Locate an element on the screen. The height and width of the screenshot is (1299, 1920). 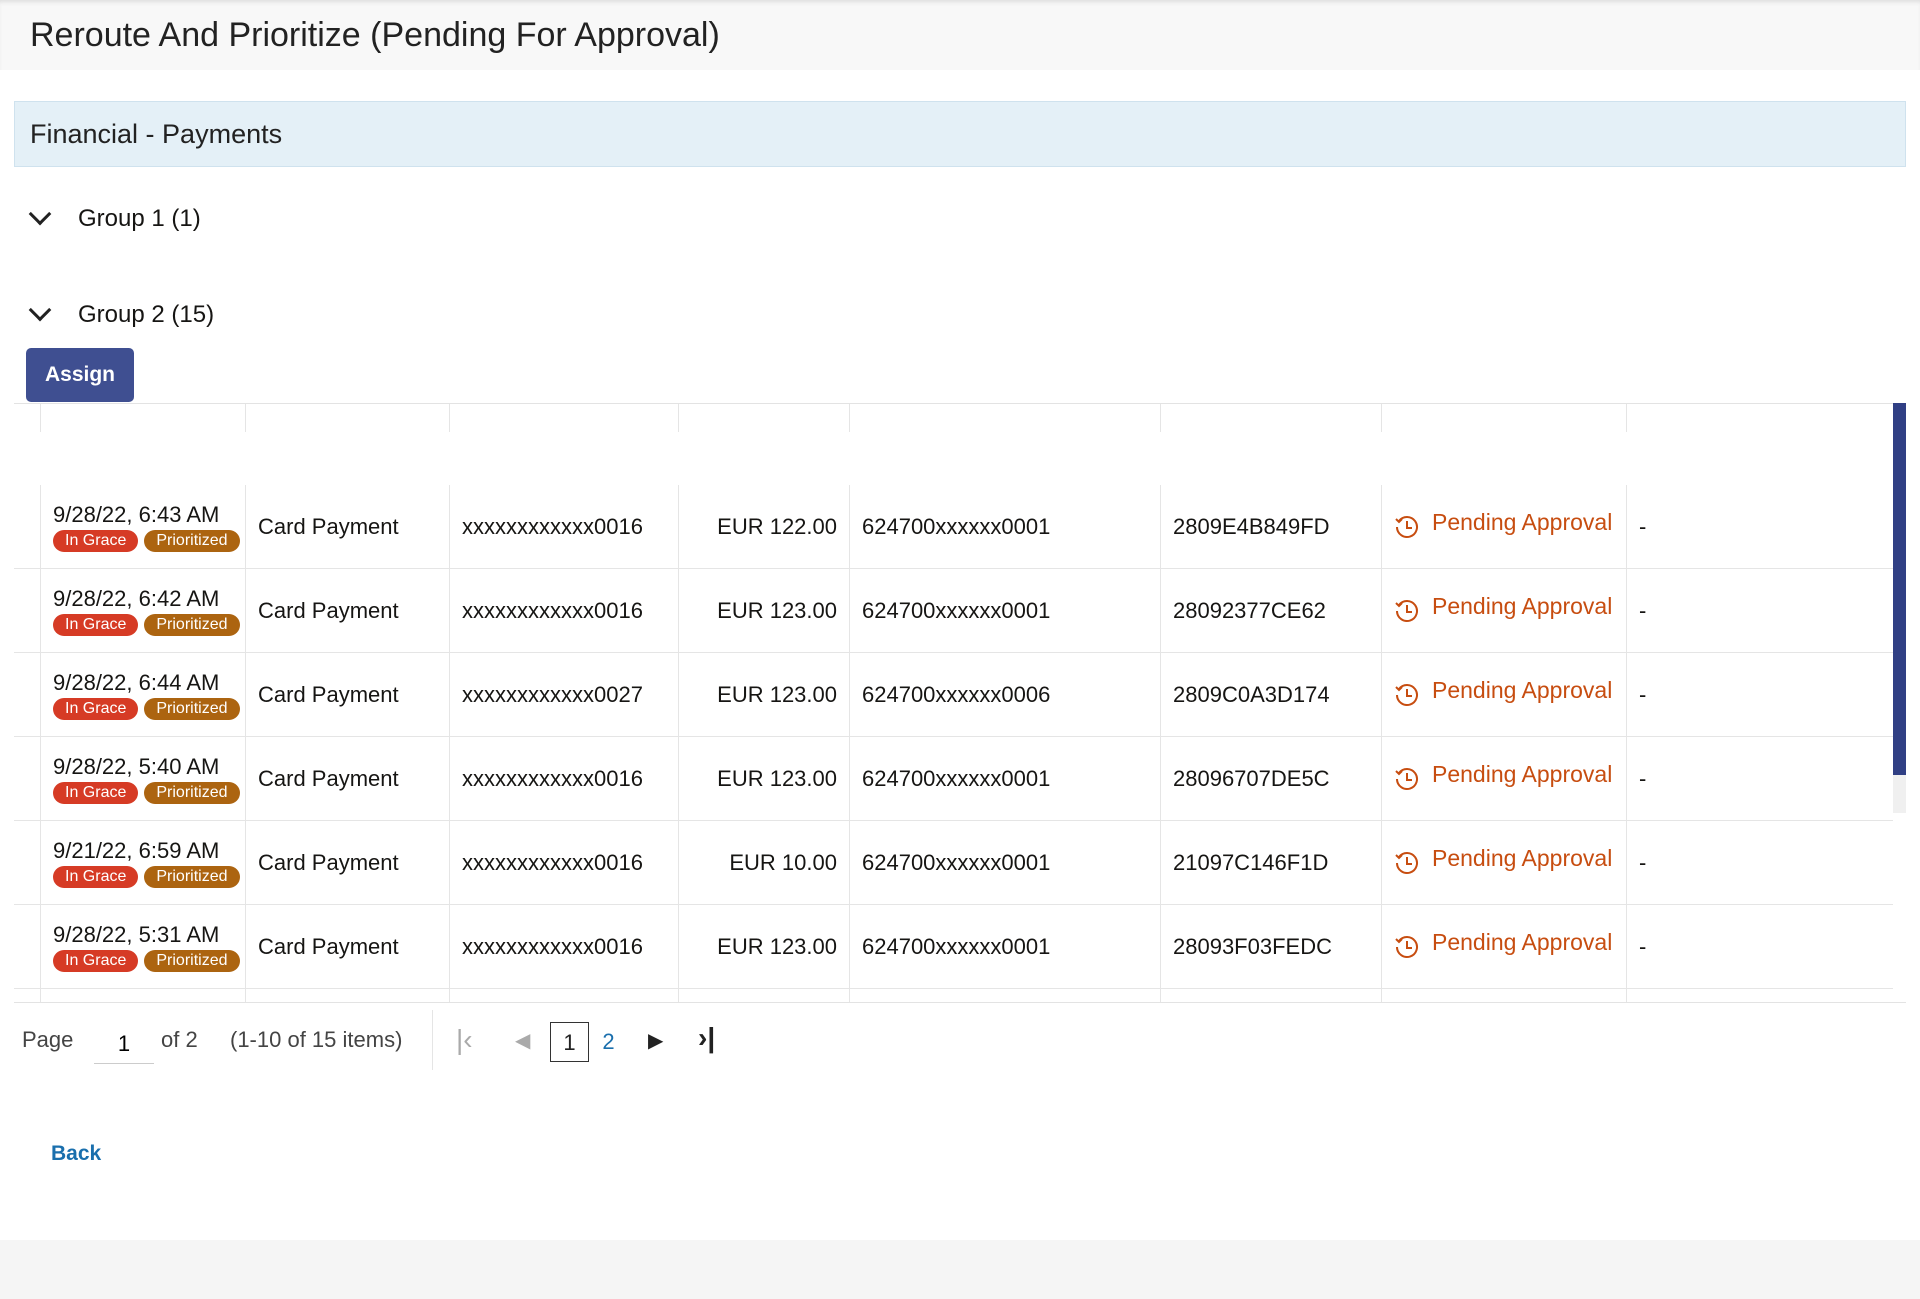
date-text: 9/28/22, 5:40 AM is located at coordinates (136, 766).